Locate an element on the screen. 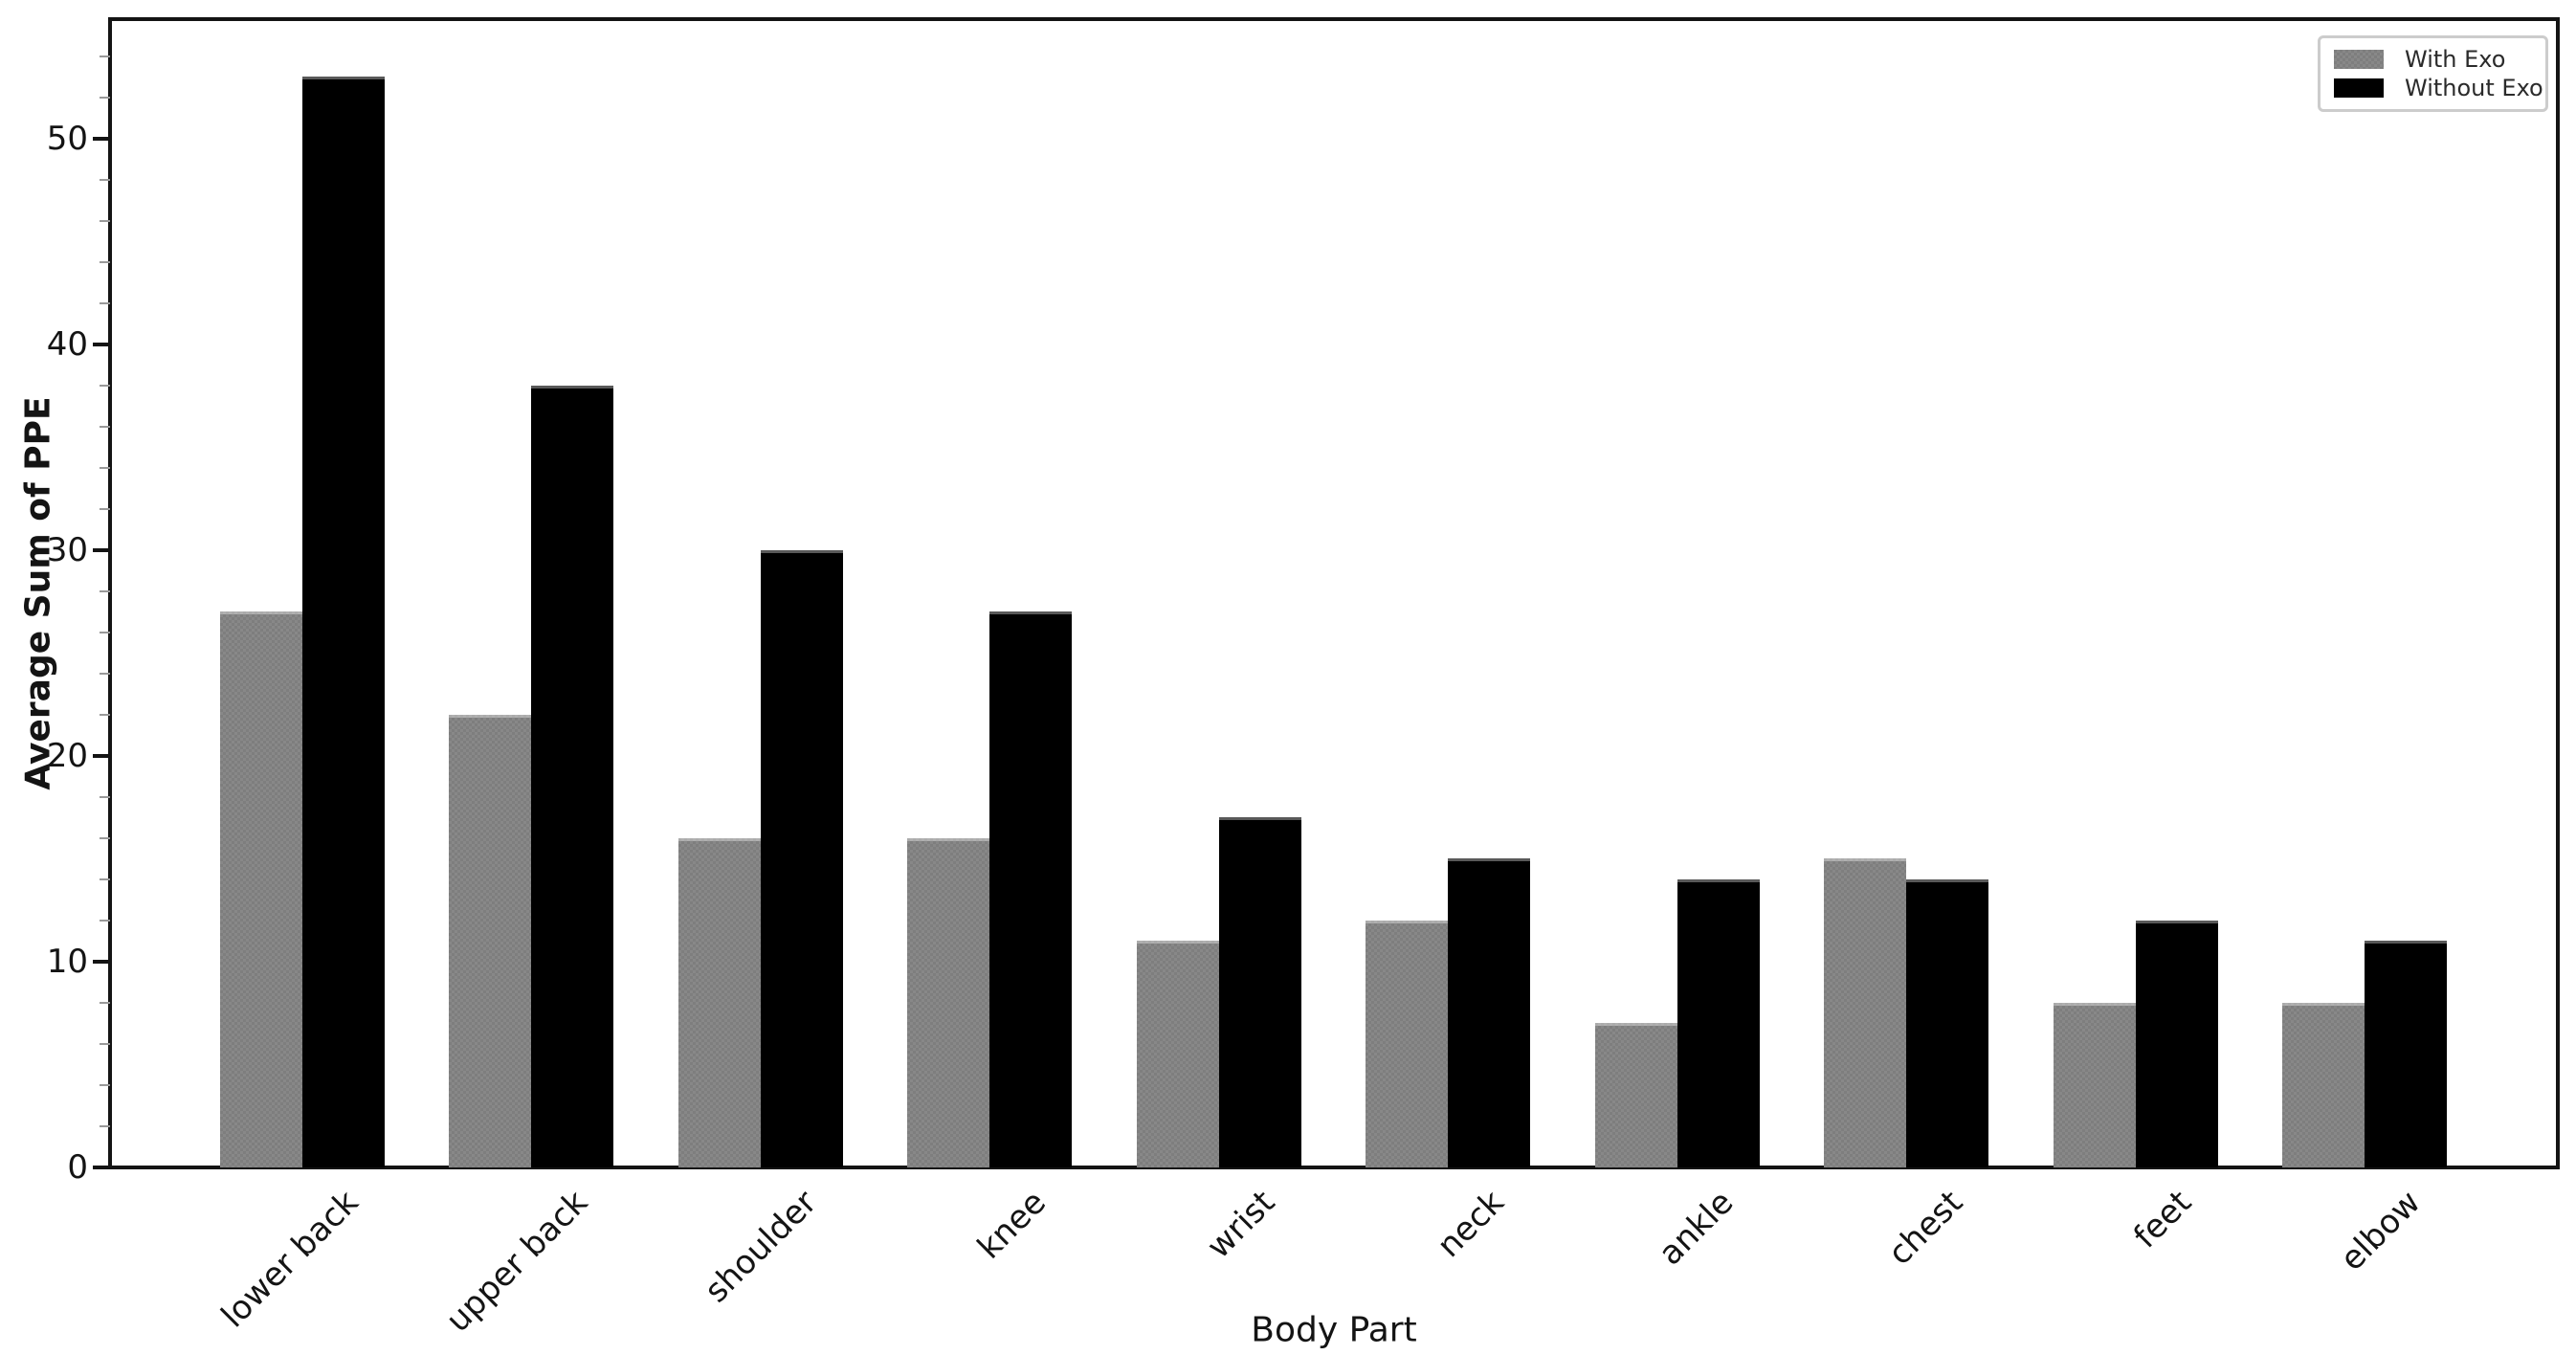 This screenshot has width=2576, height=1355. legend: With Exo Without Exo is located at coordinates (2433, 73).